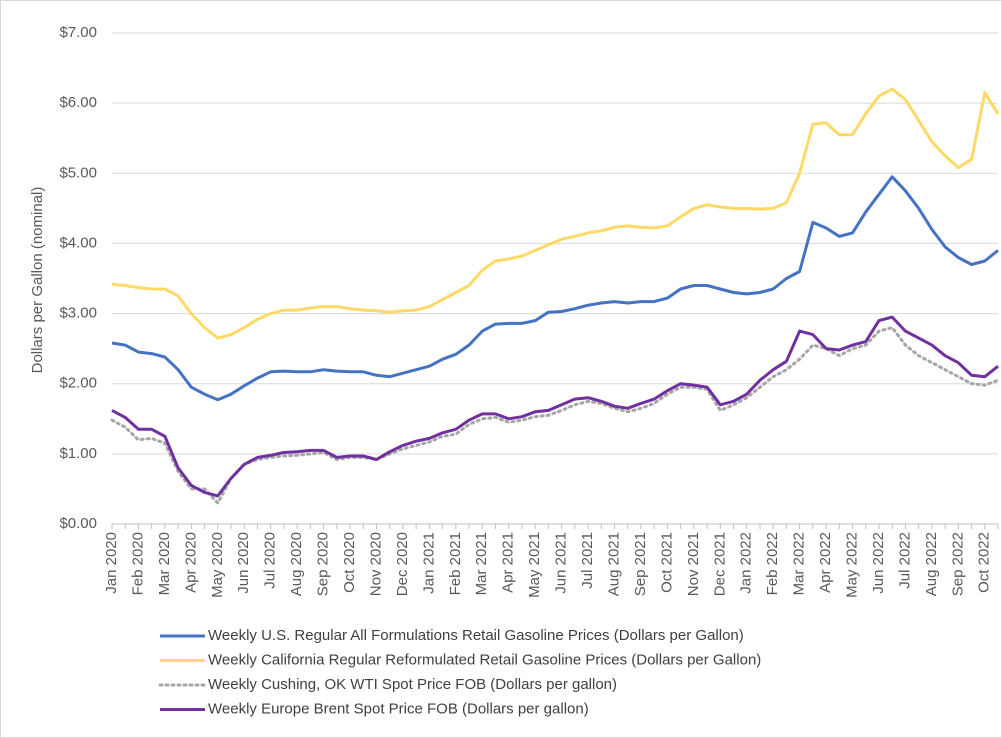 The width and height of the screenshot is (1002, 738). Describe the element at coordinates (957, 564) in the screenshot. I see `x-tick-label: Sep 2022` at that location.